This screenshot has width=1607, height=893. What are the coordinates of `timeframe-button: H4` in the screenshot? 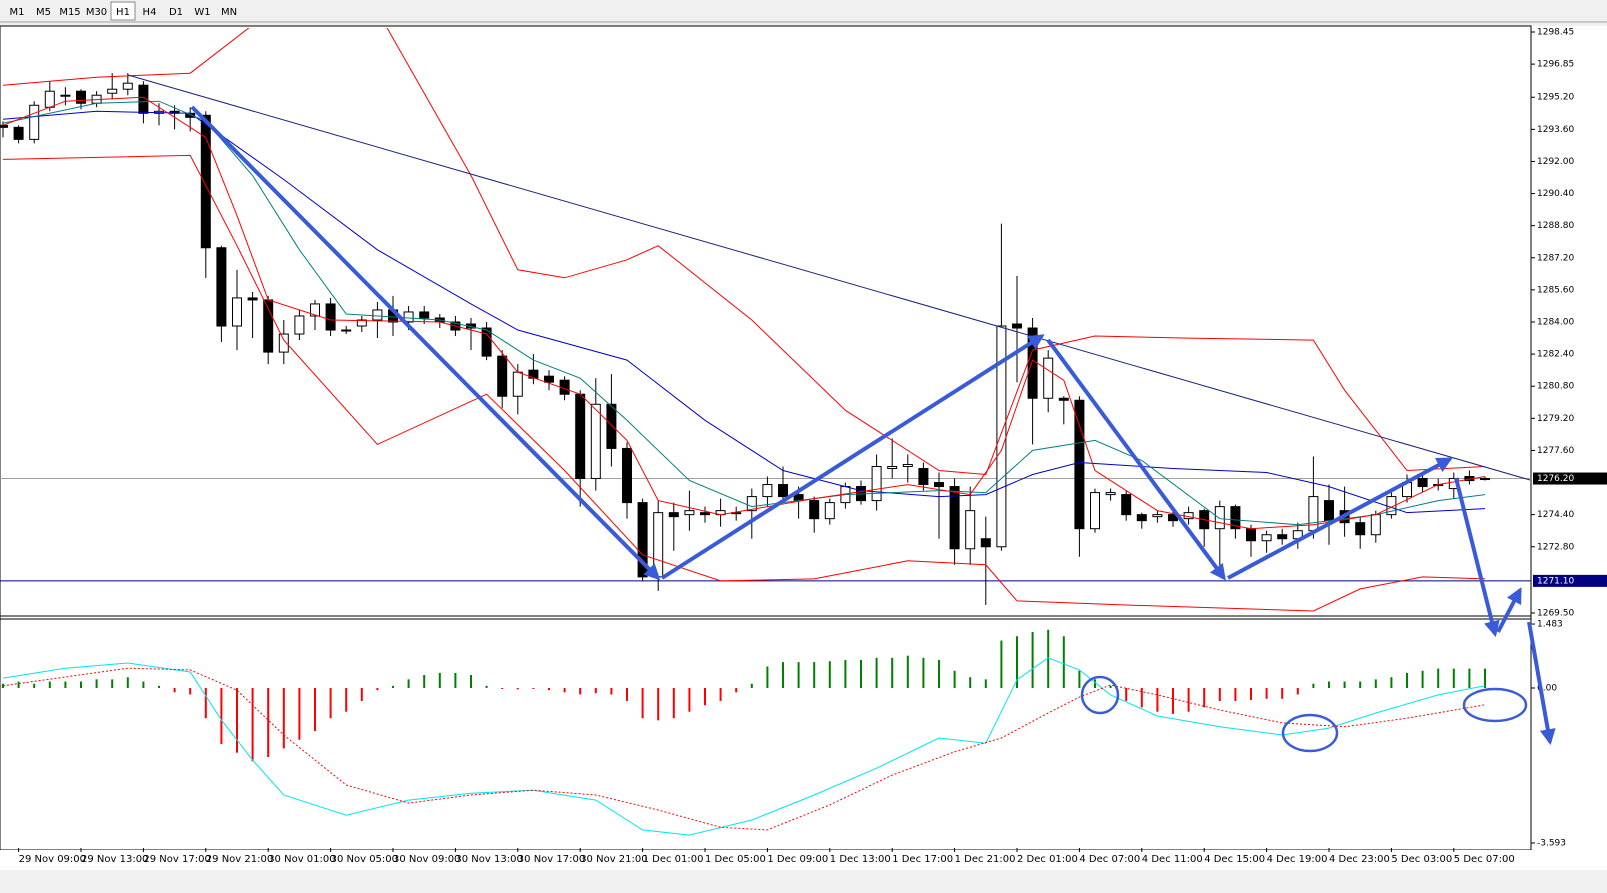 It's located at (150, 12).